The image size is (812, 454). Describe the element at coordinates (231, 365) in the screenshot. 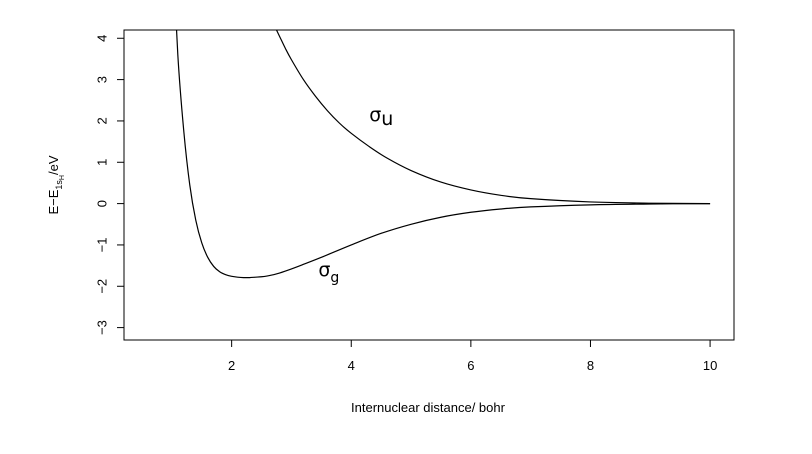

I see `x-tick-label: 2` at that location.